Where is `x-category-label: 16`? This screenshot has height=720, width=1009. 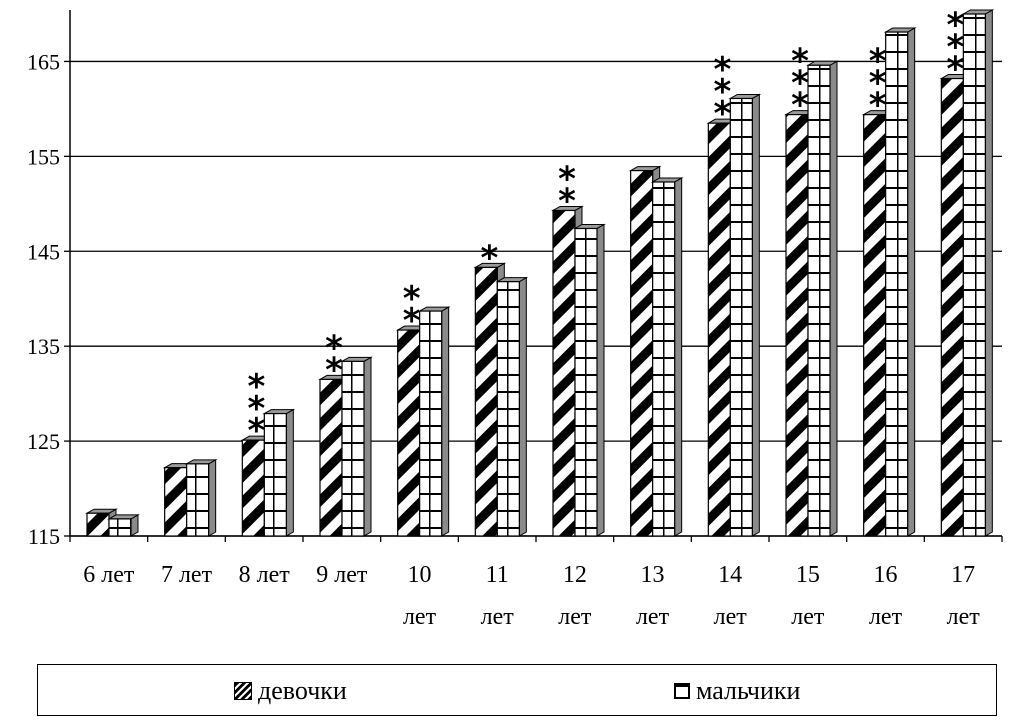 x-category-label: 16 is located at coordinates (886, 575).